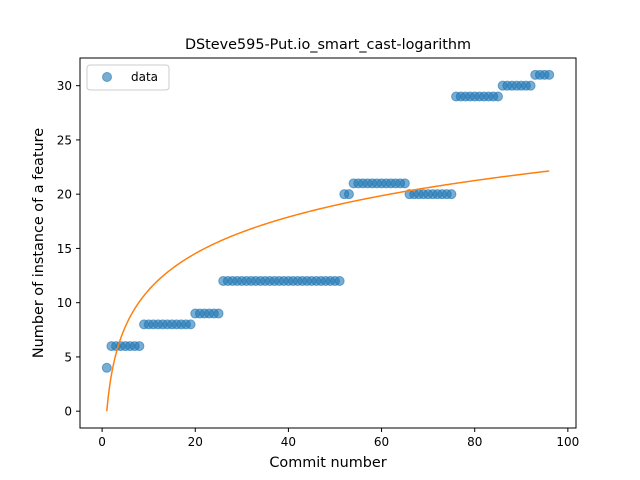 The image size is (640, 480). I want to click on x-tick-label: 100, so click(567, 442).